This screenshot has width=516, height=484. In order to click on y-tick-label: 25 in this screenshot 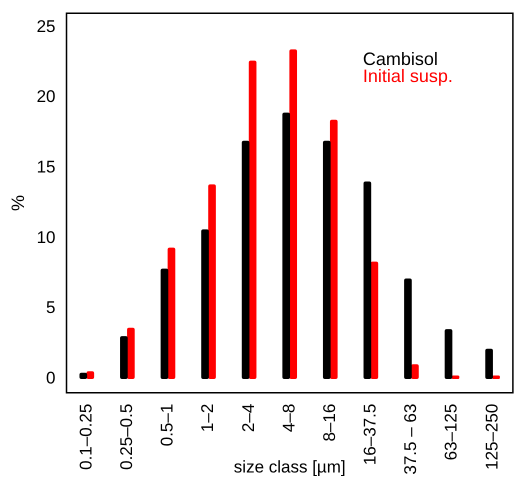, I will do `click(46, 26)`.